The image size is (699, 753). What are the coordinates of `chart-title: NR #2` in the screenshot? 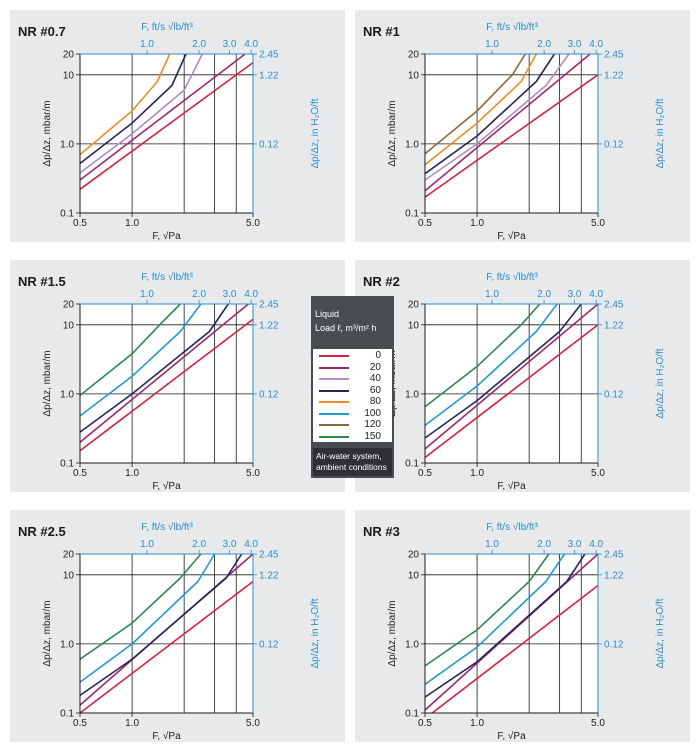 It's located at (381, 281).